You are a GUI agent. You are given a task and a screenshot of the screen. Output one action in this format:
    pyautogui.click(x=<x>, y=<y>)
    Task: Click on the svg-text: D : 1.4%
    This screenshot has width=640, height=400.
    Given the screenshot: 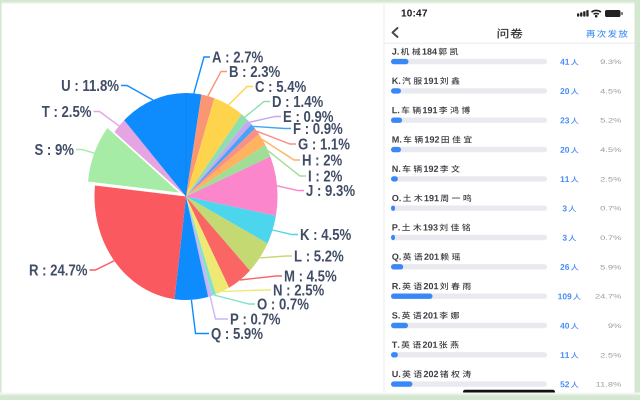 What is the action you would take?
    pyautogui.click(x=297, y=102)
    